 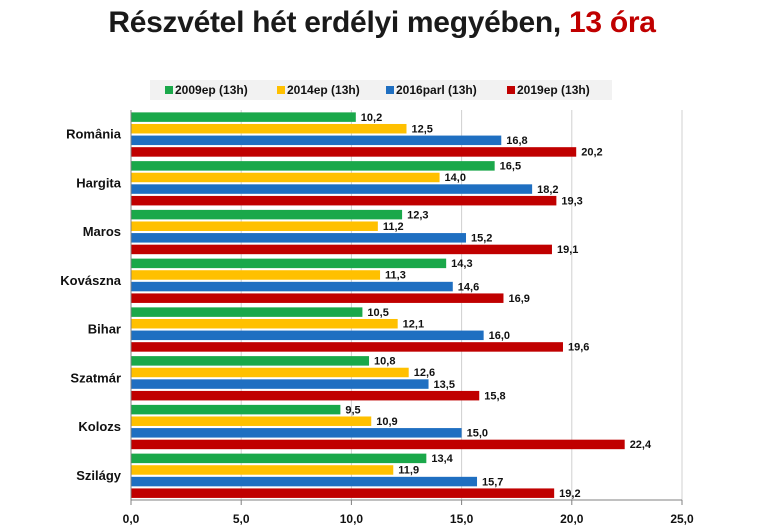 What do you see at coordinates (462, 519) in the screenshot?
I see `x-tick-label: 15,0` at bounding box center [462, 519].